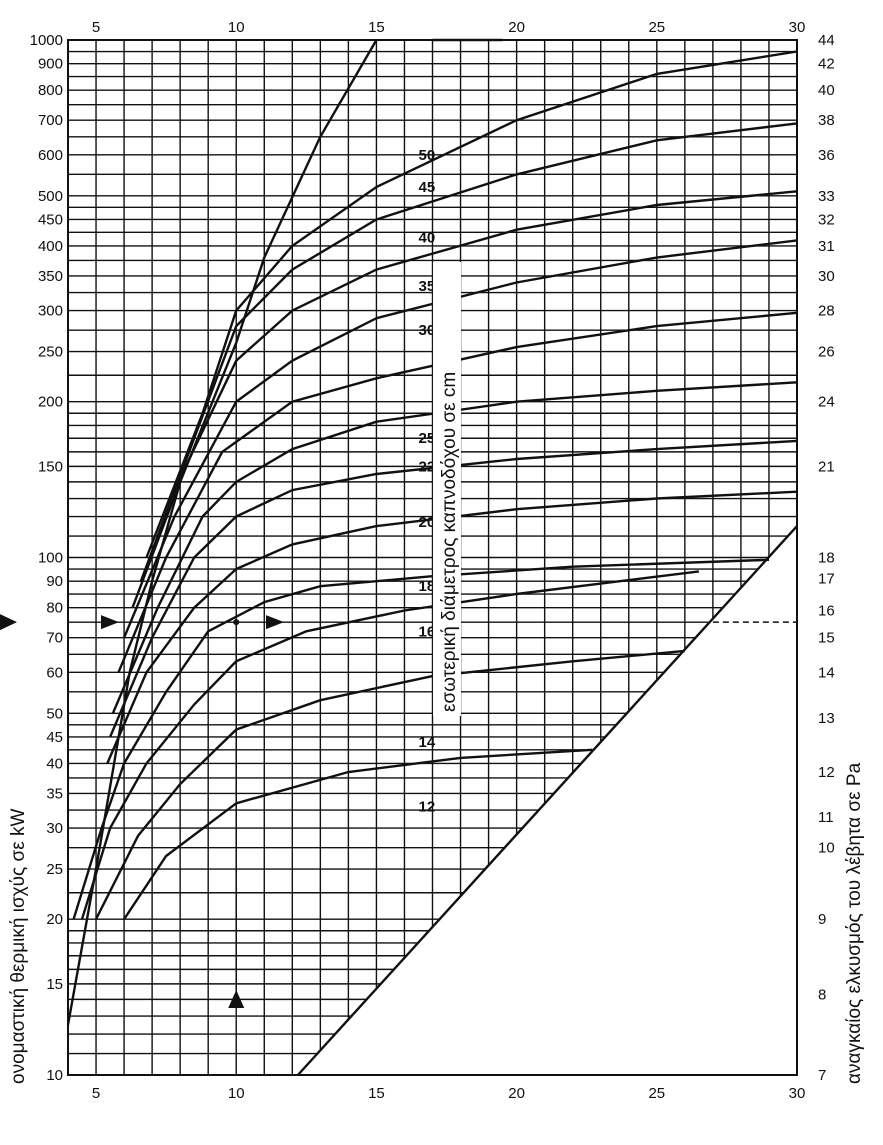 This screenshot has width=883, height=1145. Describe the element at coordinates (18, 946) in the screenshot. I see `left-axis-title: ονομαστική θερμική ισχύς σε kW` at that location.